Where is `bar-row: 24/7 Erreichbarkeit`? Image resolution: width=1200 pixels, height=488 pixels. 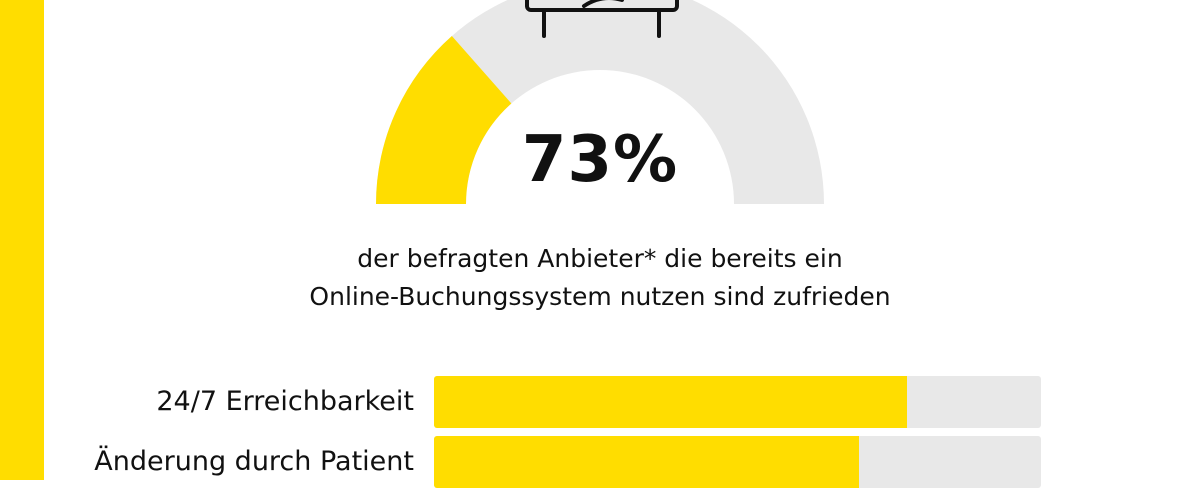
bar-row: 24/7 Erreichbarkeit is located at coordinates (600, 402).